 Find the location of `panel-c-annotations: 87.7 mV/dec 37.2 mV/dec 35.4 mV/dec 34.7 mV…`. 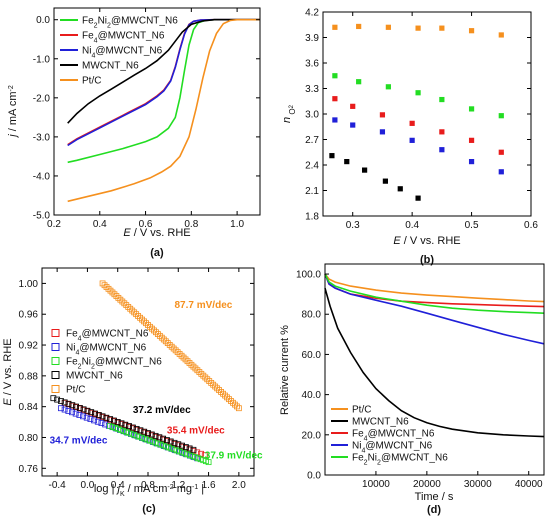

panel-c-annotations: 87.7 mV/dec 37.2 mV/dec 35.4 mV/dec 34.7 mV… is located at coordinates (156, 380).